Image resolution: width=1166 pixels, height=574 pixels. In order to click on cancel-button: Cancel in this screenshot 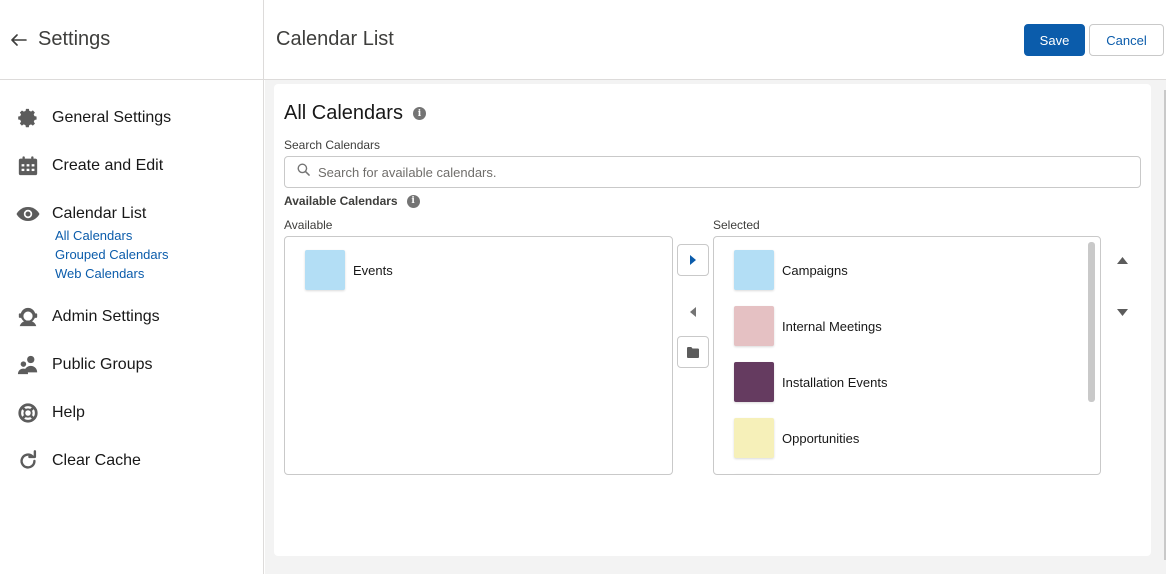, I will do `click(1126, 40)`.